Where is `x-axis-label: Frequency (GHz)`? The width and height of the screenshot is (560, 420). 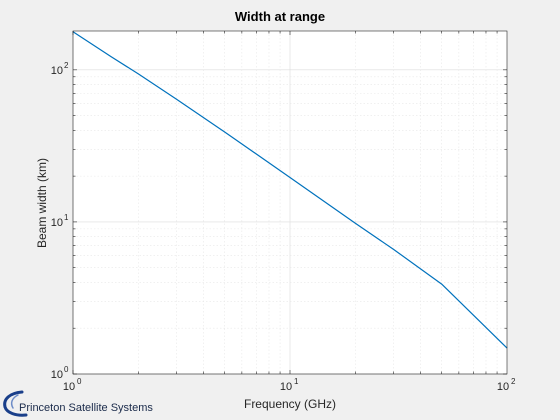
x-axis-label: Frequency (GHz) is located at coordinates (290, 404).